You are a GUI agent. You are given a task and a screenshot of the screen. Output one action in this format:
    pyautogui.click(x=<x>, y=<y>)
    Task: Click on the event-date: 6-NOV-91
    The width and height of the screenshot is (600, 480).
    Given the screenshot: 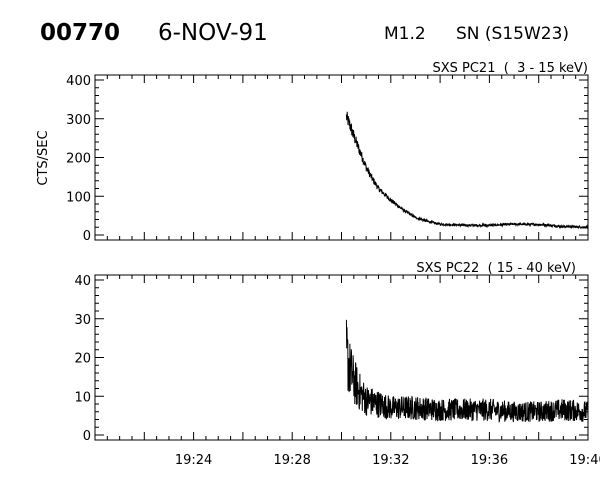 What is the action you would take?
    pyautogui.click(x=213, y=33)
    